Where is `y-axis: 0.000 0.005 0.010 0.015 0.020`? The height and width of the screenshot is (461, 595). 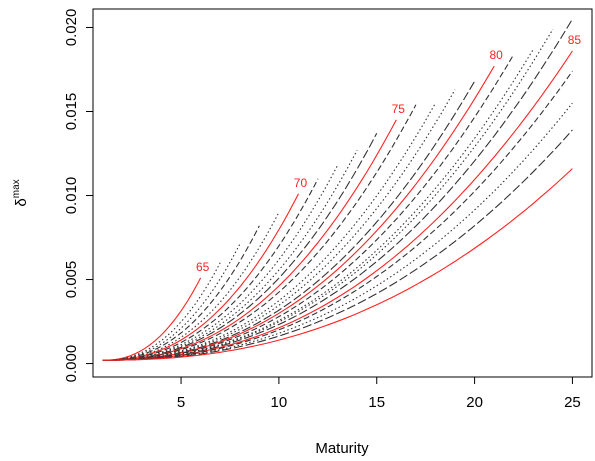 y-axis: 0.000 0.005 0.010 0.015 0.020 is located at coordinates (78, 196).